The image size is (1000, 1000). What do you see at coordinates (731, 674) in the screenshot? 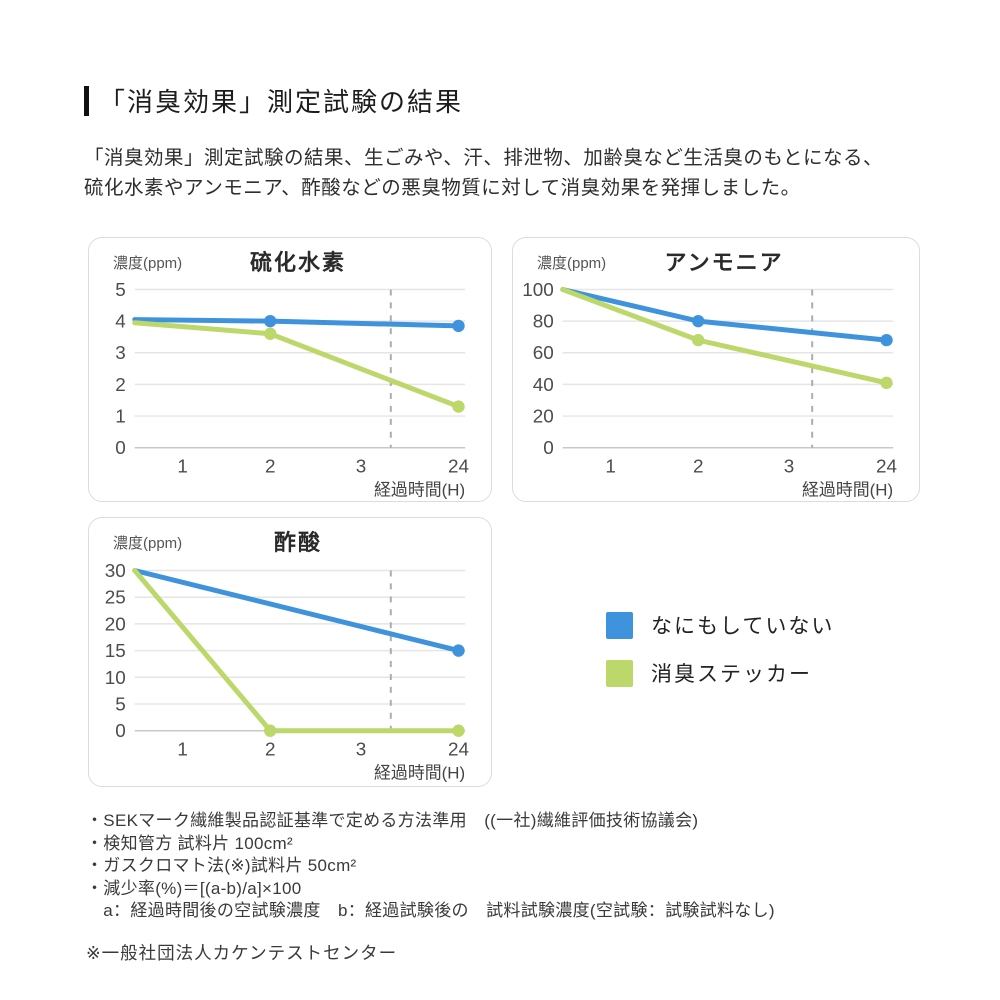
I see `legend-label-deodorant-sticker: 消臭ステッカー` at bounding box center [731, 674].